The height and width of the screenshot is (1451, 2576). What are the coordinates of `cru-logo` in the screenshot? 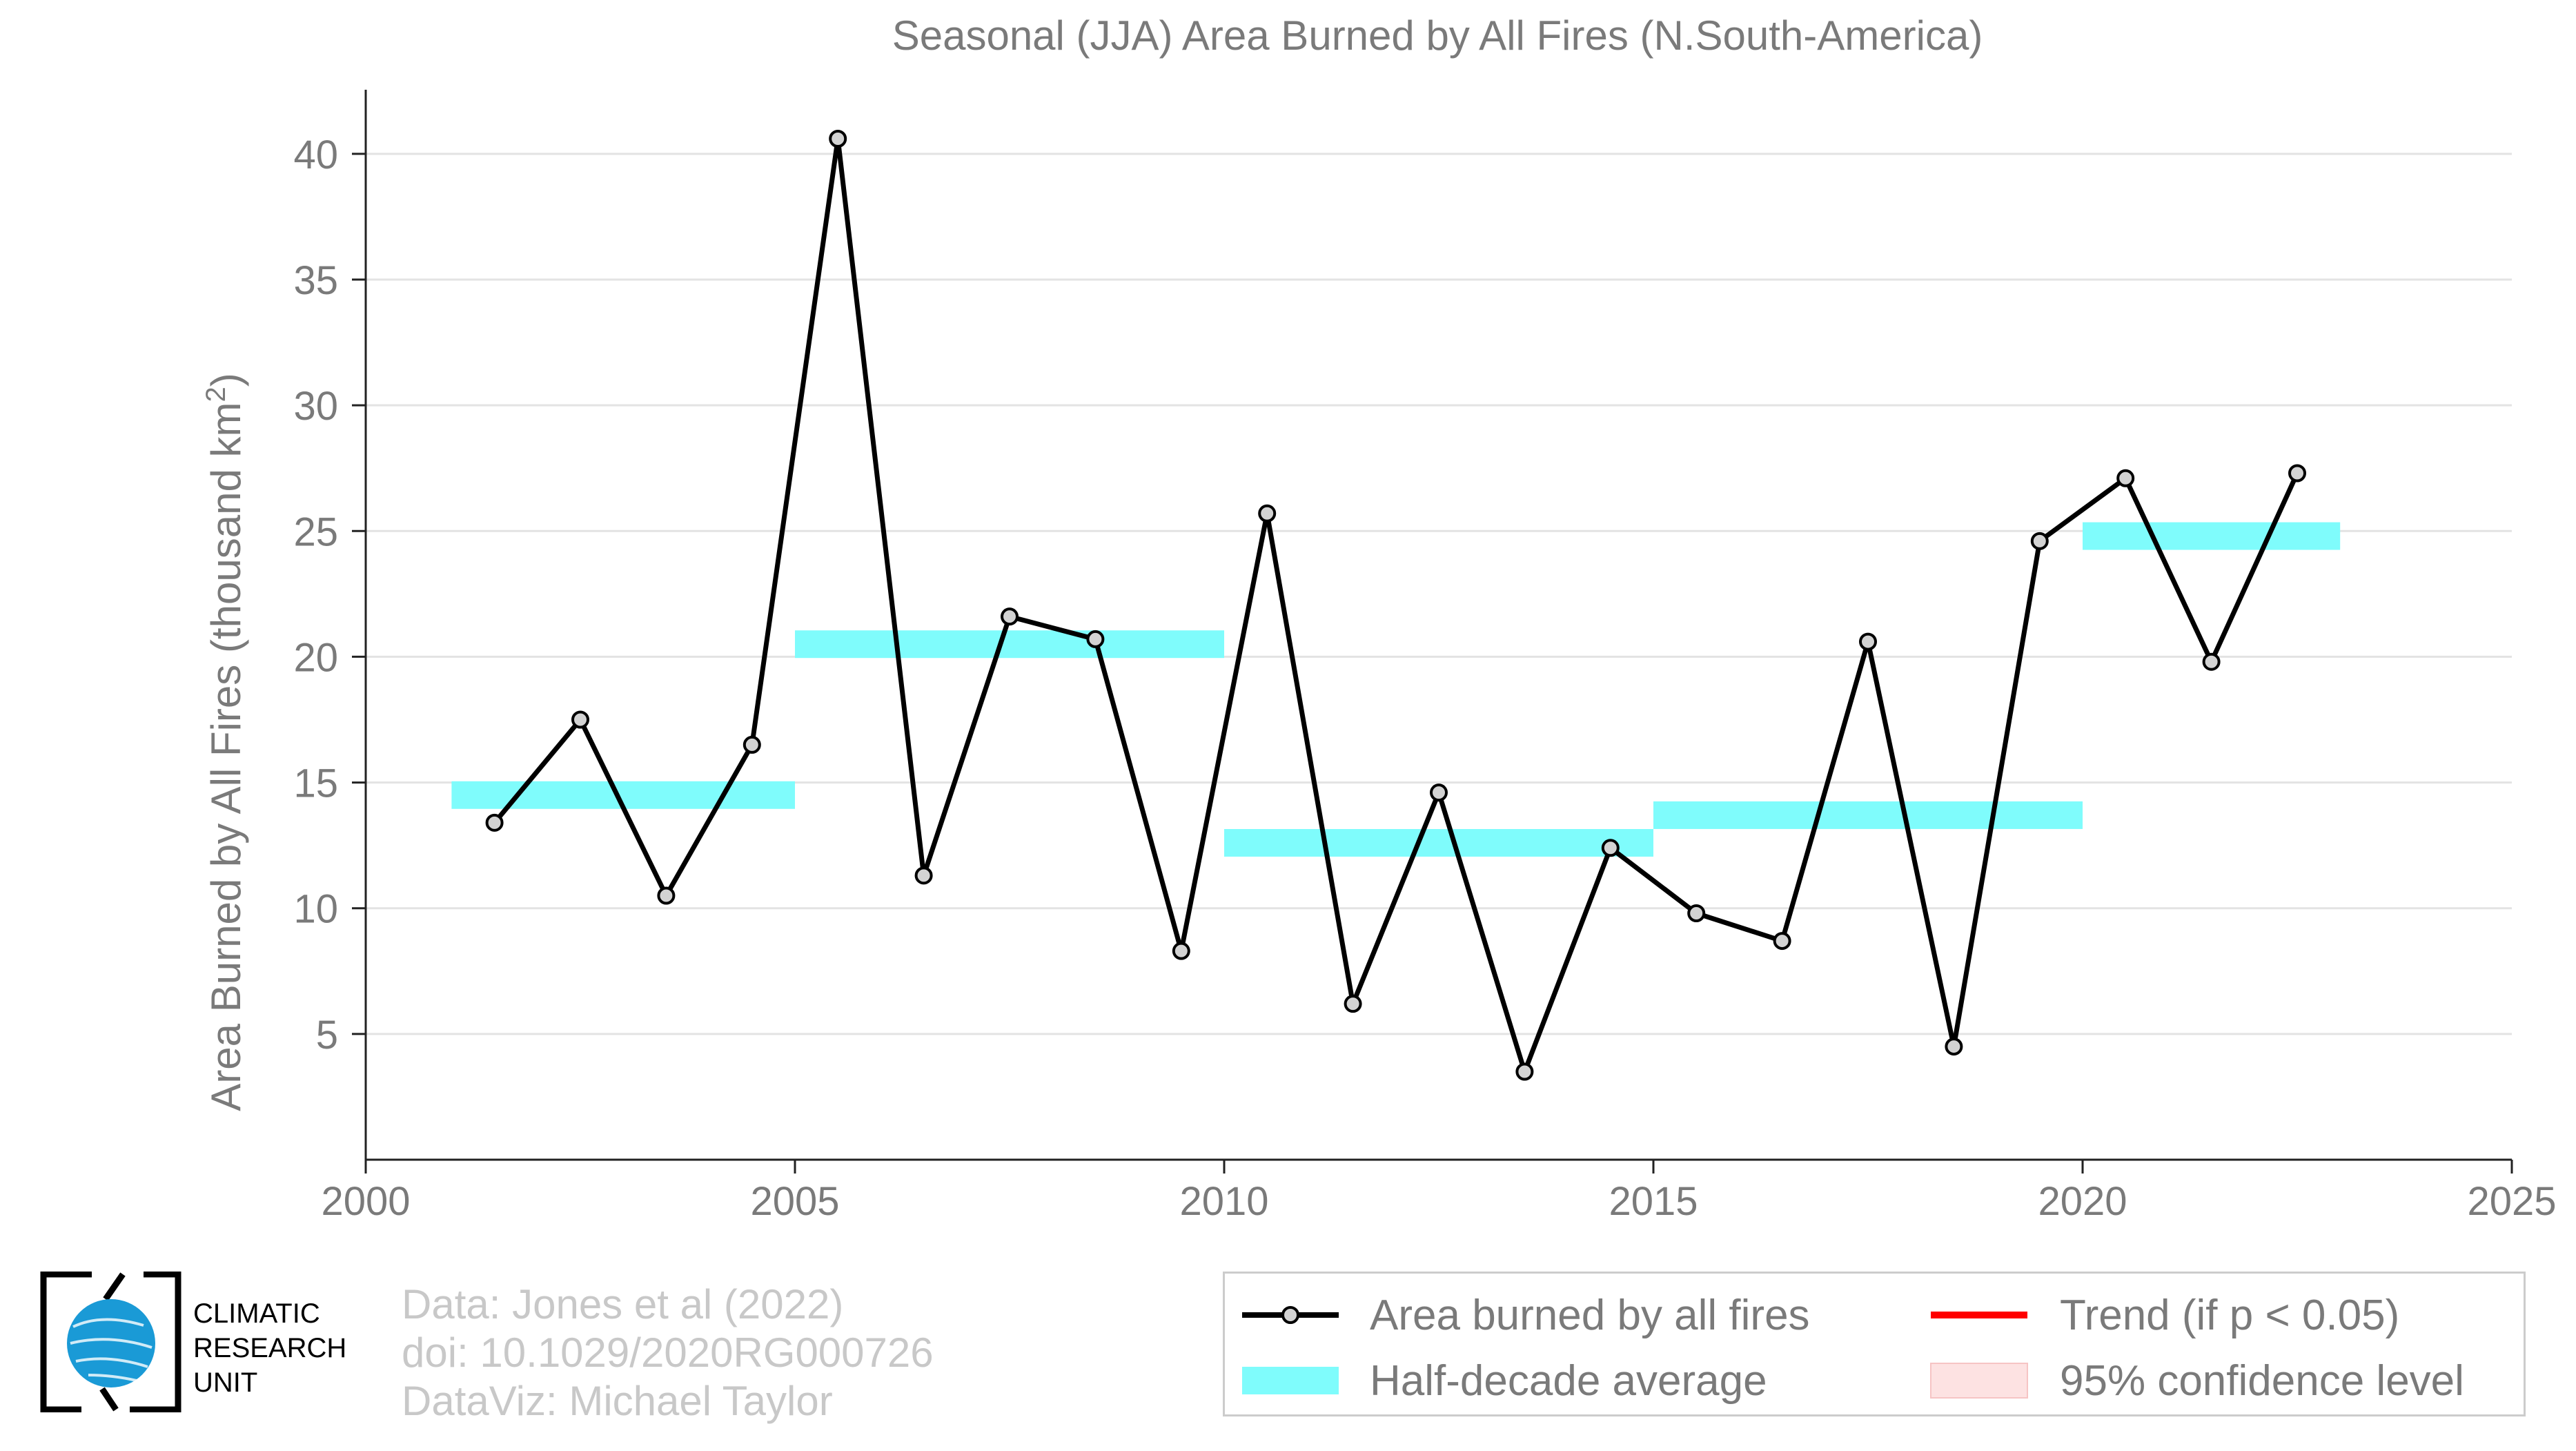 It's located at (110, 1342).